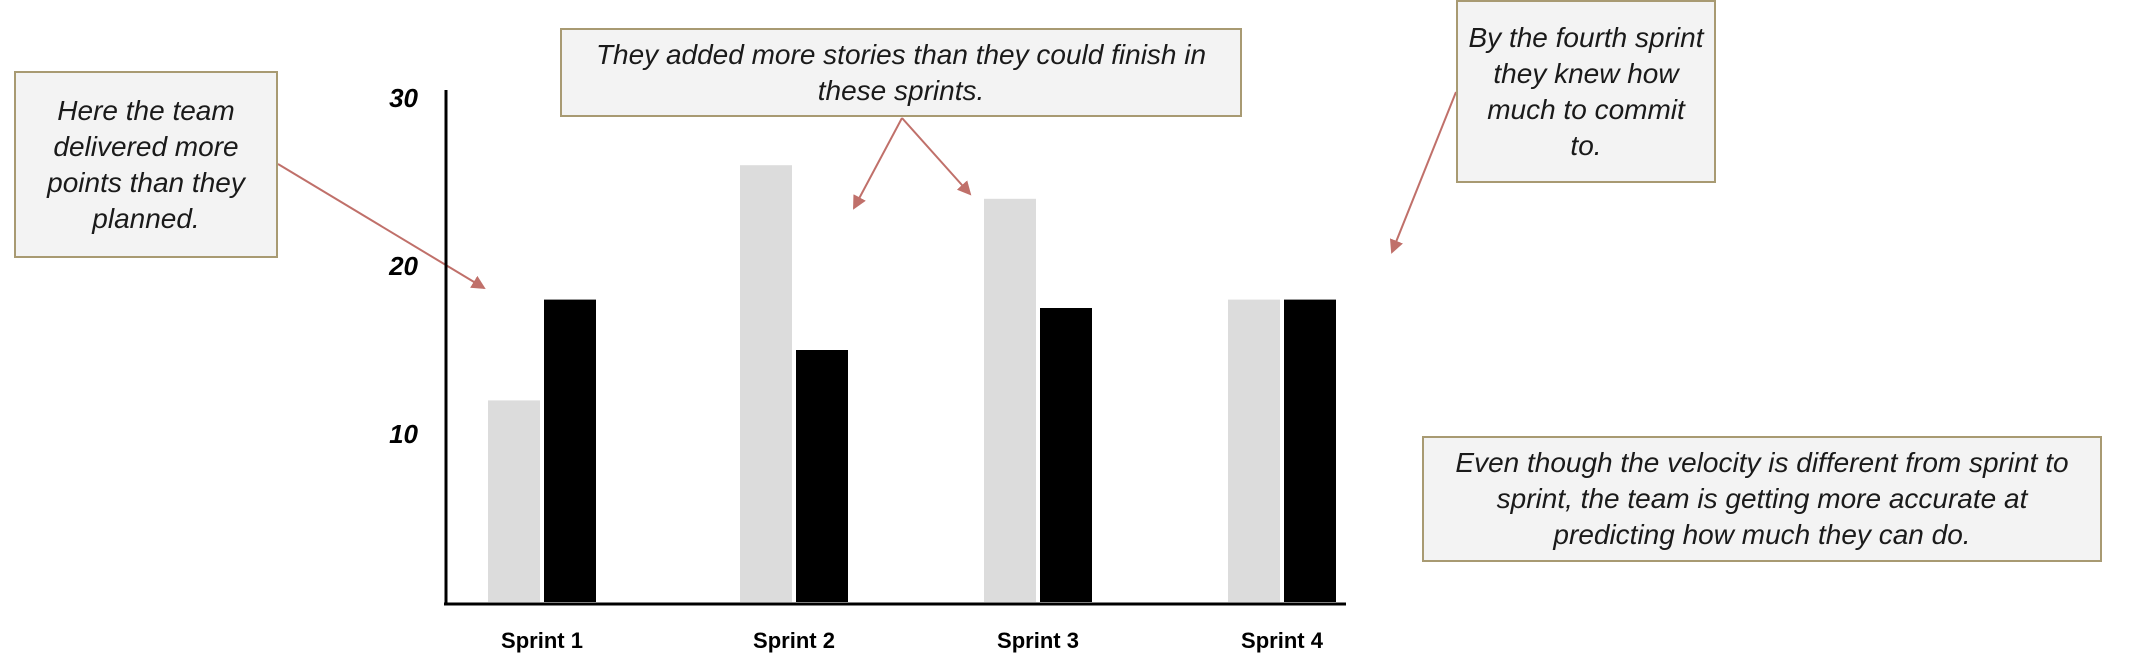 The height and width of the screenshot is (668, 2138). I want to click on x-category-label: Sprint 2, so click(794, 640).